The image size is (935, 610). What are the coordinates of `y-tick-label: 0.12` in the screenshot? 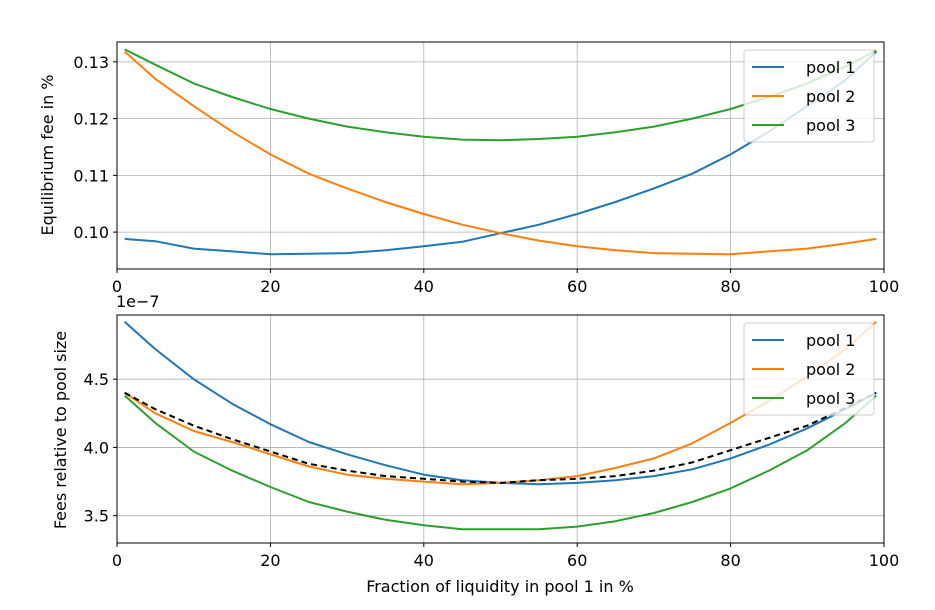 It's located at (91, 119).